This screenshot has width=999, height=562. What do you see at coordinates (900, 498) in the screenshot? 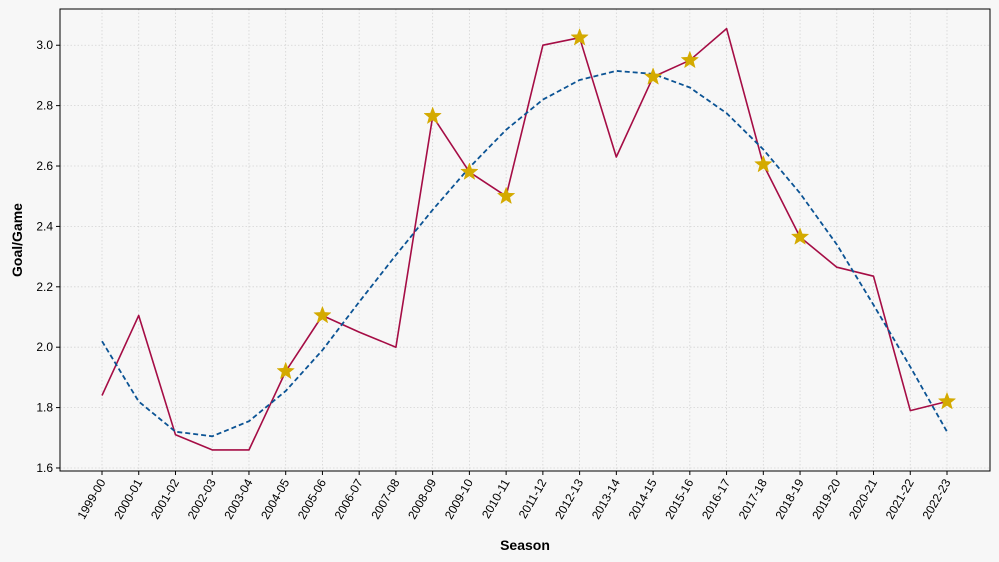
I see `x-tick-label: 2021-22` at bounding box center [900, 498].